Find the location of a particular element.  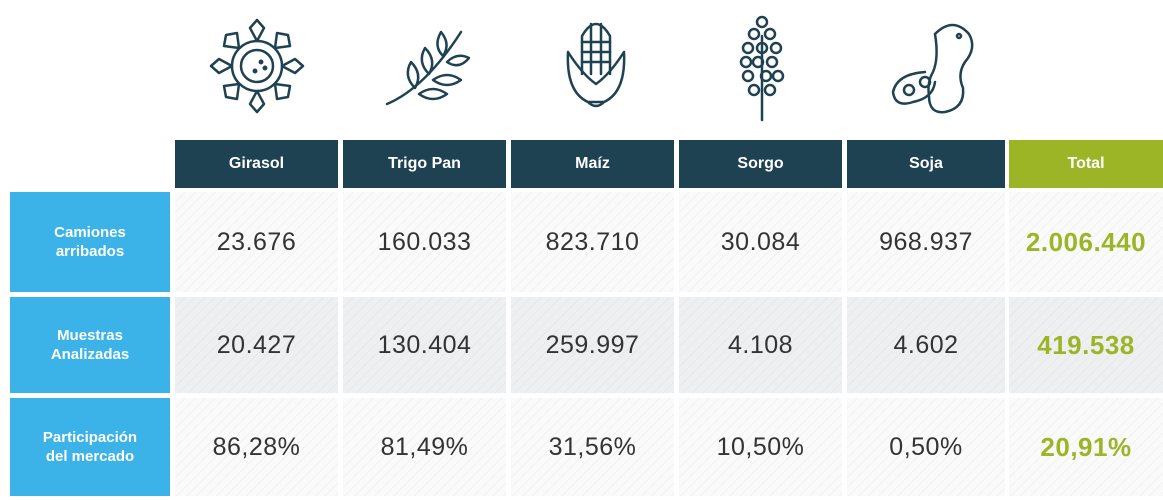

table-cell: 30.084 is located at coordinates (760, 242).